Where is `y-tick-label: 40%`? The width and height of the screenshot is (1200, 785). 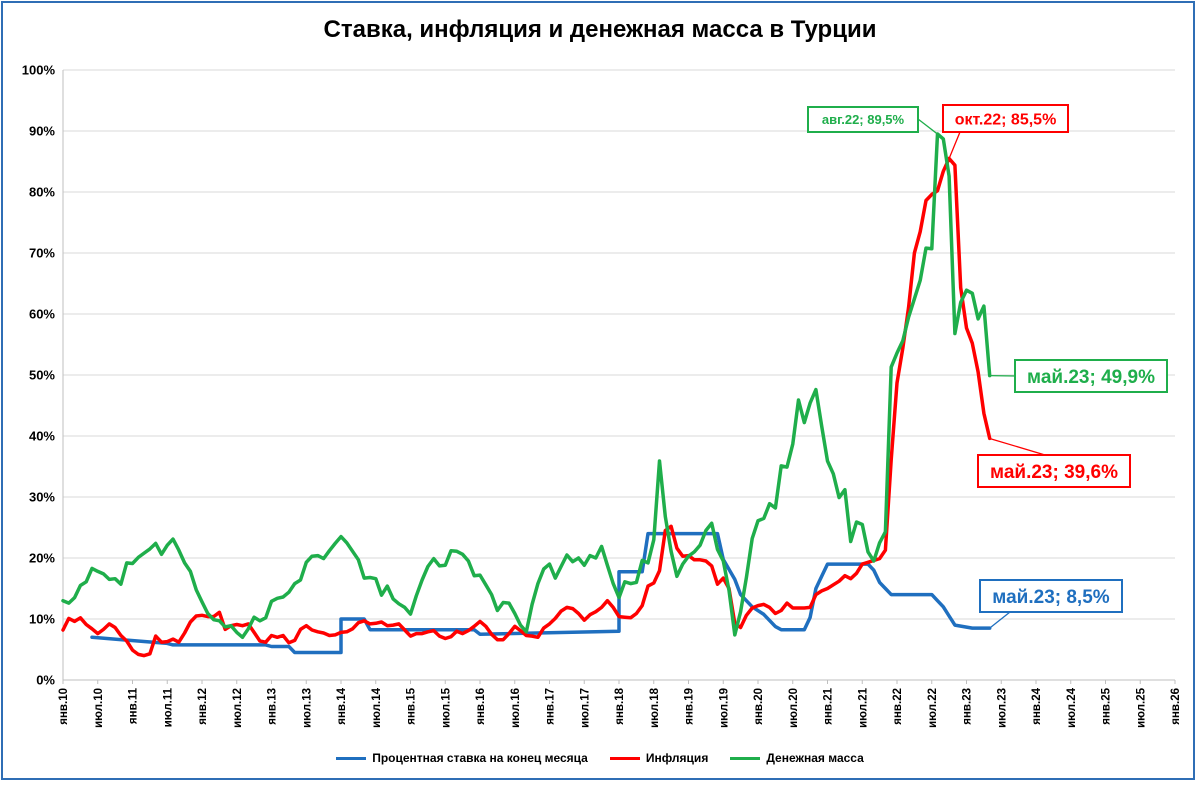 y-tick-label: 40% is located at coordinates (42, 436).